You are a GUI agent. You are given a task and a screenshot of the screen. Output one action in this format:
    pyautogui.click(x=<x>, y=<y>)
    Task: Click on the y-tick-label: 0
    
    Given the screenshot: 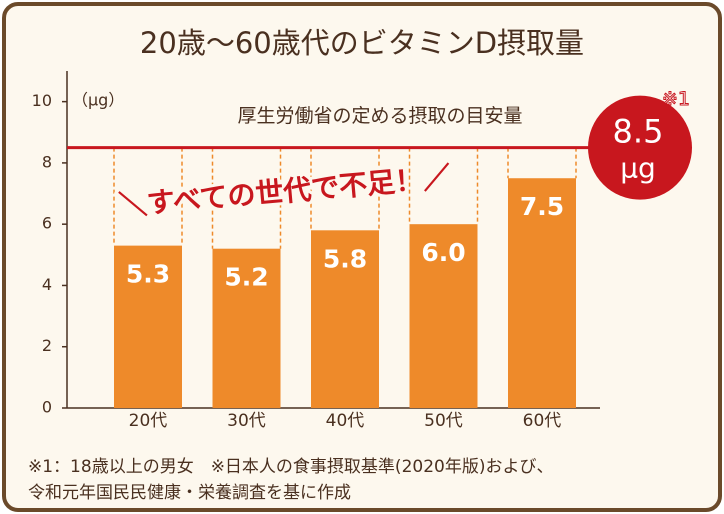 What is the action you would take?
    pyautogui.click(x=47, y=407)
    